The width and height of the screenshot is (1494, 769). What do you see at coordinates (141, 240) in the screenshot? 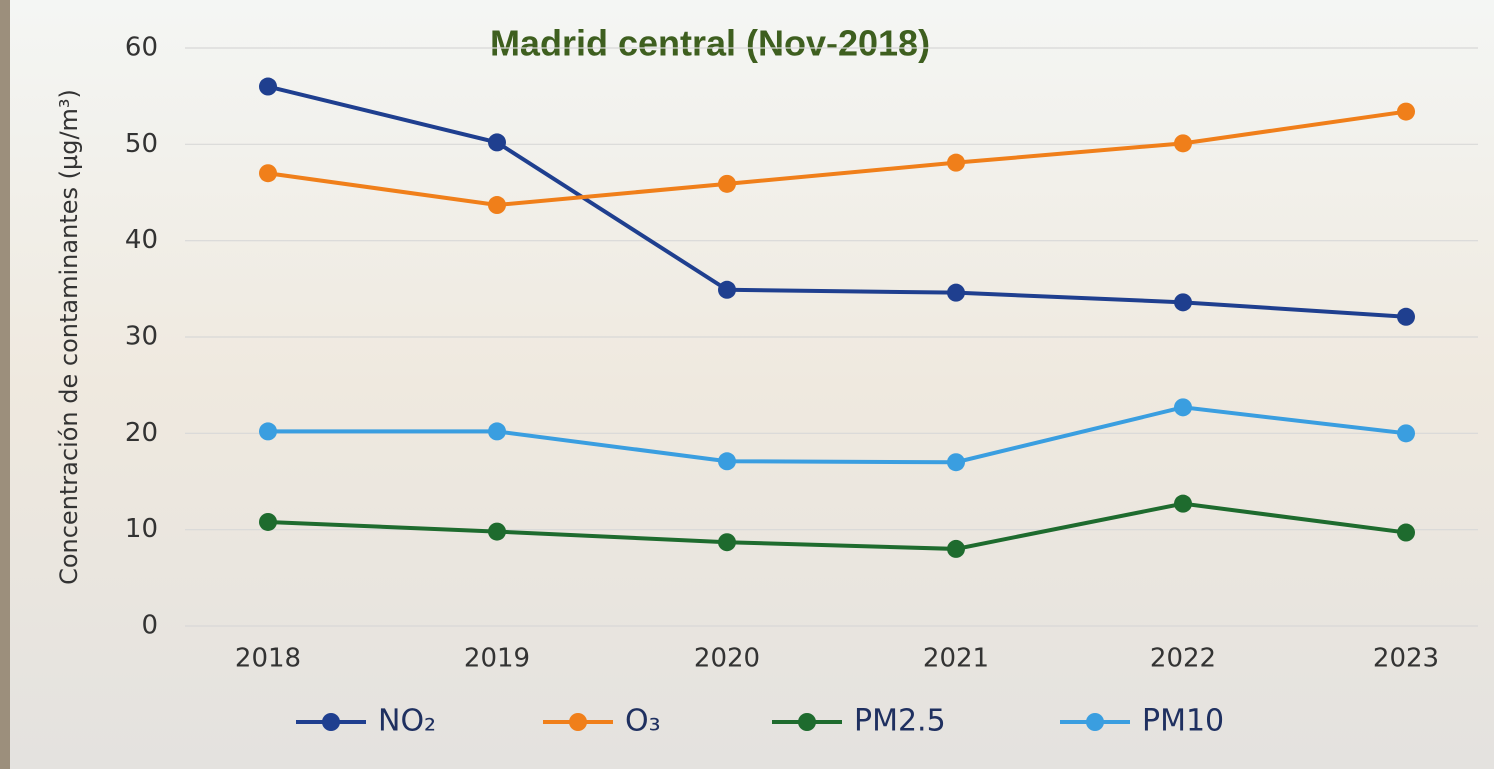
I see `y-tick-label: 40` at bounding box center [141, 240].